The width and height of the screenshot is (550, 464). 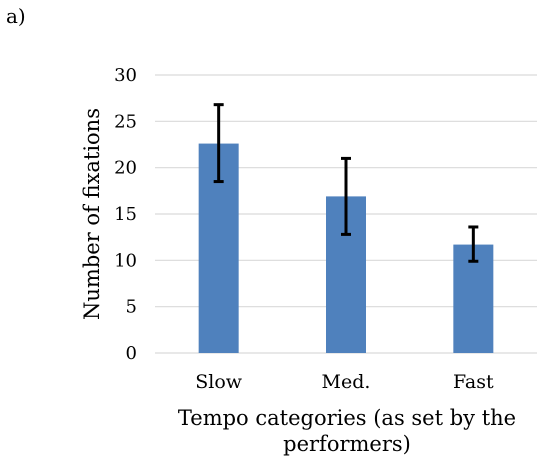 What do you see at coordinates (473, 382) in the screenshot?
I see `x-tick-label: Fast` at bounding box center [473, 382].